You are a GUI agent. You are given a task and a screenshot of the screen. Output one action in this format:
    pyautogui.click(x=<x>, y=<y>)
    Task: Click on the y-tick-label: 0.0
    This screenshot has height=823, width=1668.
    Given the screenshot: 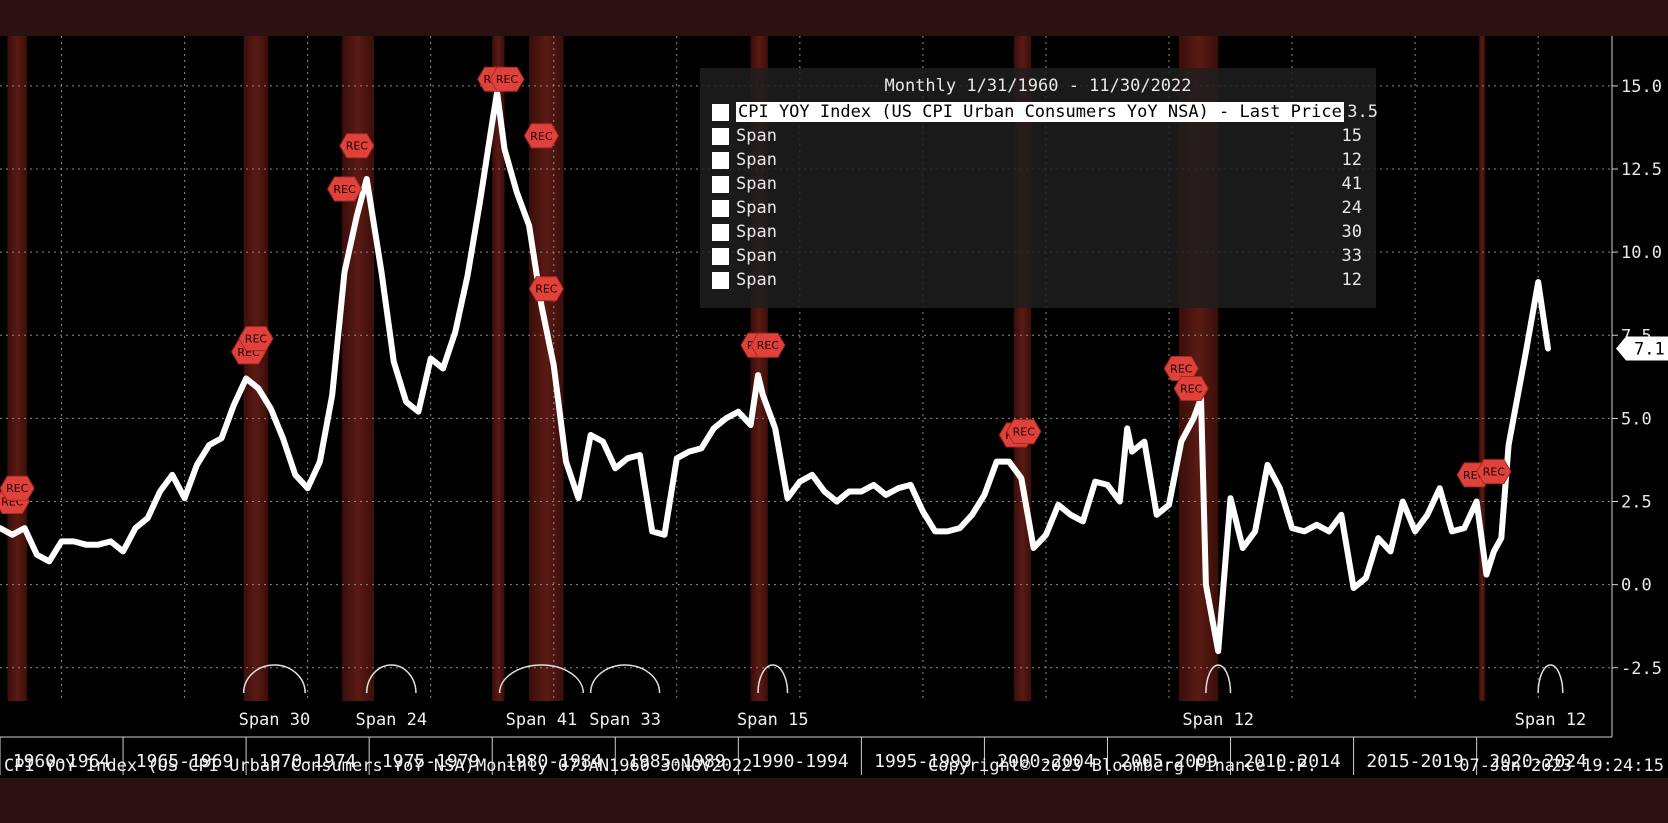 What is the action you would take?
    pyautogui.click(x=1636, y=586)
    